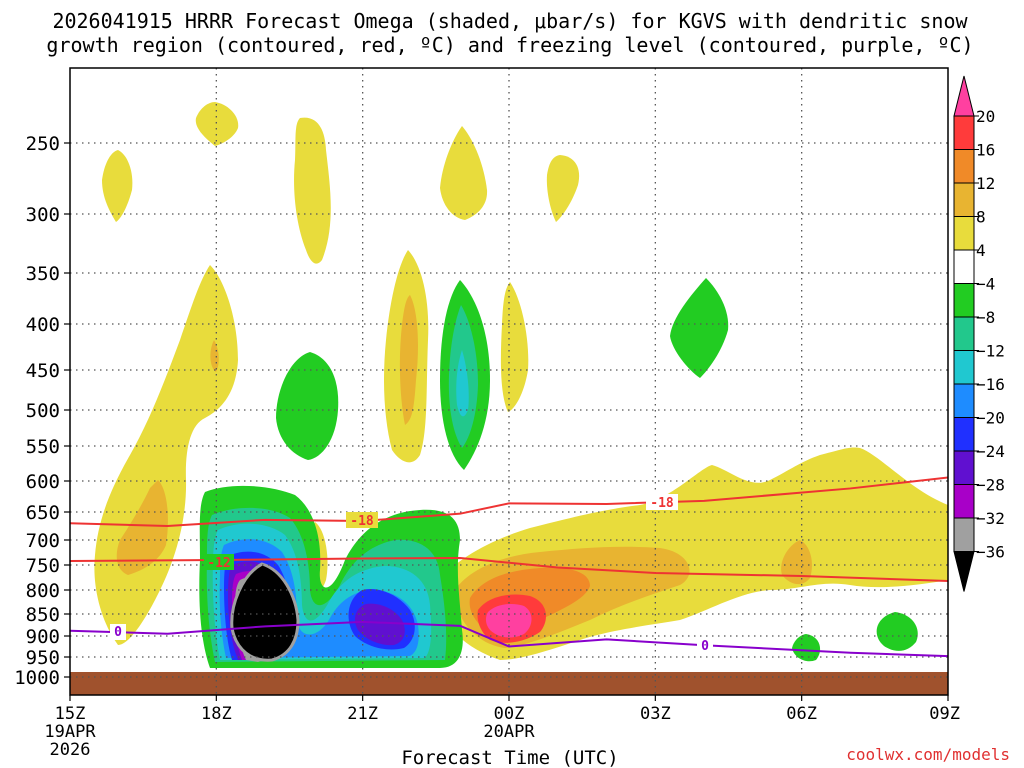 The height and width of the screenshot is (768, 1024). I want to click on colorbar-label-4: 4, so click(981, 250).